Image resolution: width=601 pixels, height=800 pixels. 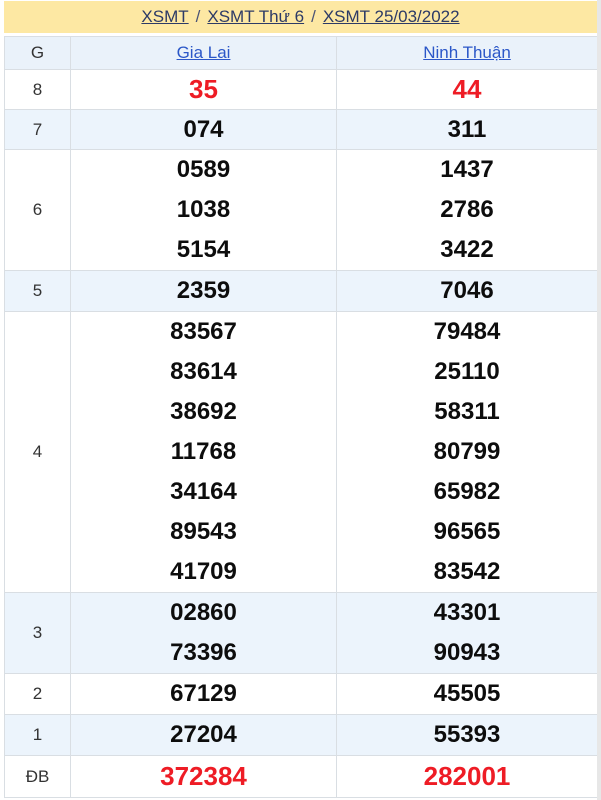 What do you see at coordinates (467, 734) in the screenshot?
I see `result-number: 55393` at bounding box center [467, 734].